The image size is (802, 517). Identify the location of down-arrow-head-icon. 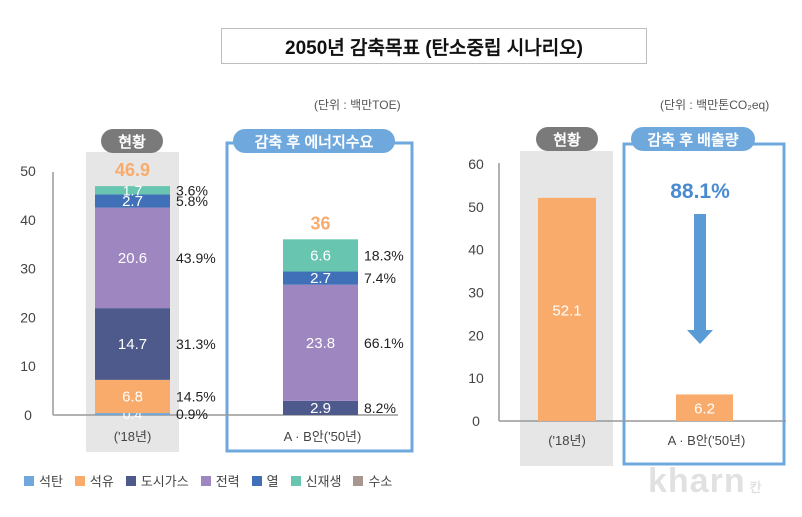
(700, 337).